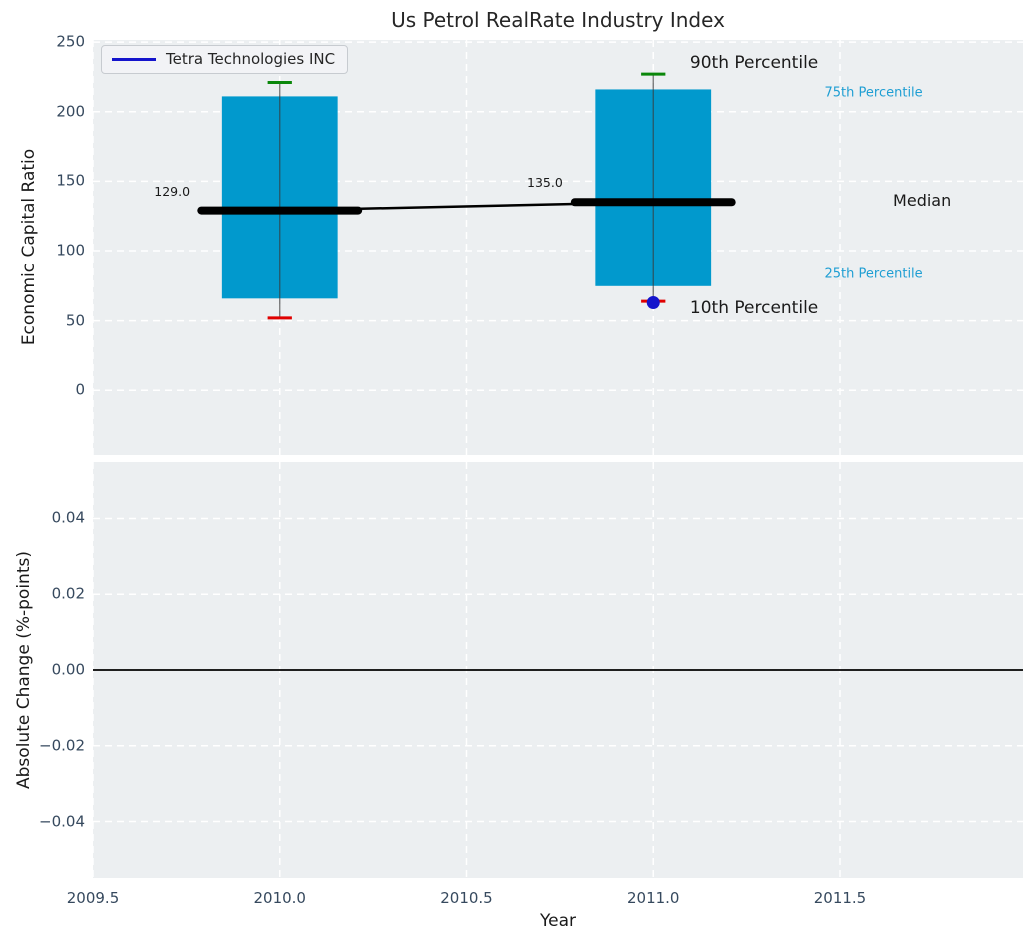  What do you see at coordinates (62, 821) in the screenshot?
I see `y-tick-label: −0.04` at bounding box center [62, 821].